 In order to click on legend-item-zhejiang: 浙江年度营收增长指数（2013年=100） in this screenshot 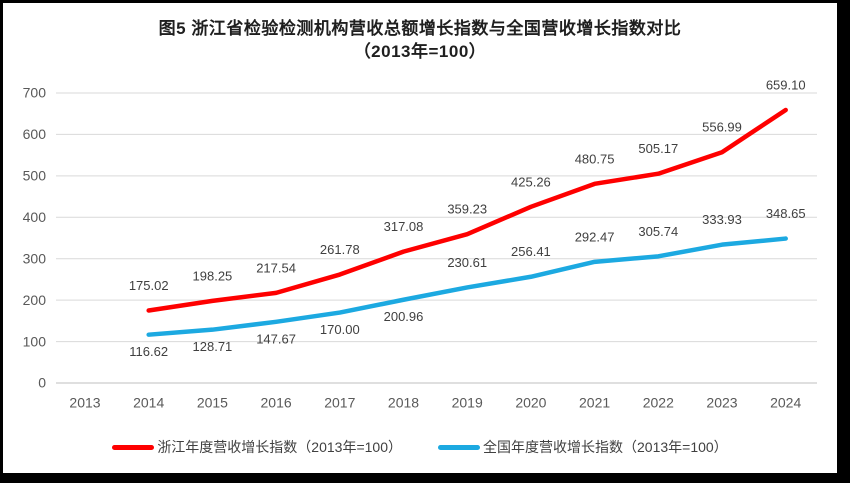, I will do `click(257, 447)`.